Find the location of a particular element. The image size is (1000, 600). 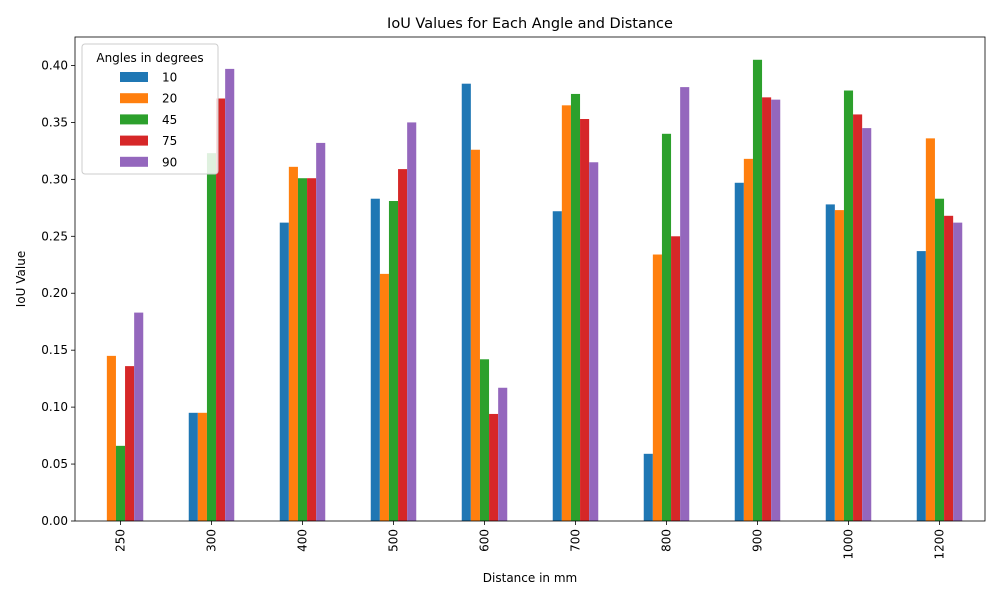

x-tick-label: 600 is located at coordinates (485, 540).